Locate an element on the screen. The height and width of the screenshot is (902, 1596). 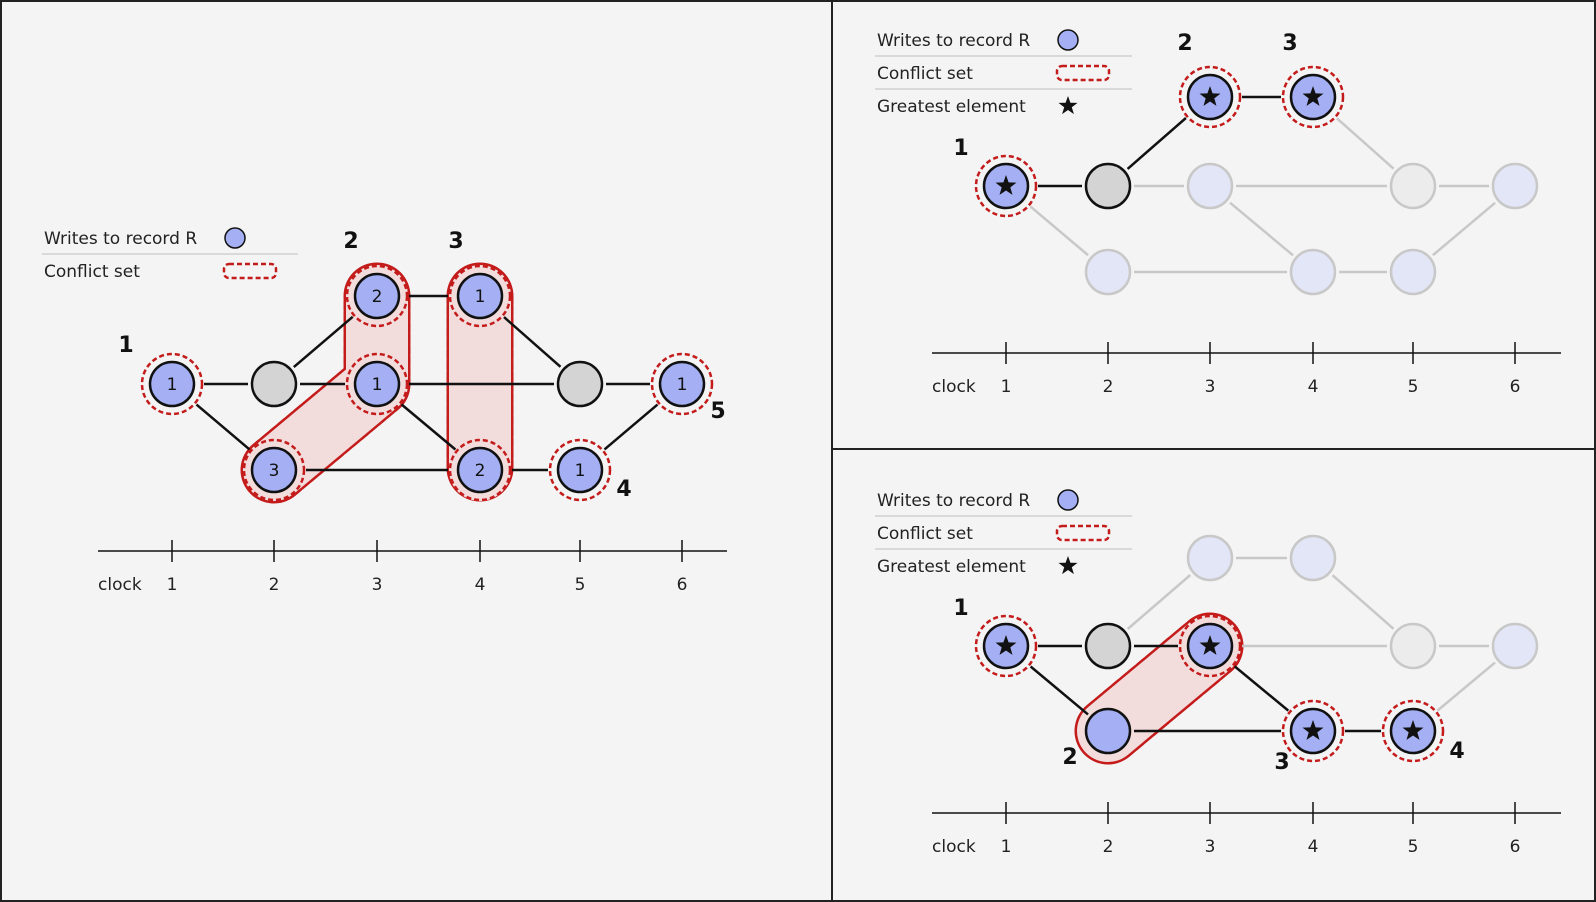
nodes: 1 3 2 1 1 2 1 1 is located at coordinates (427, 383).